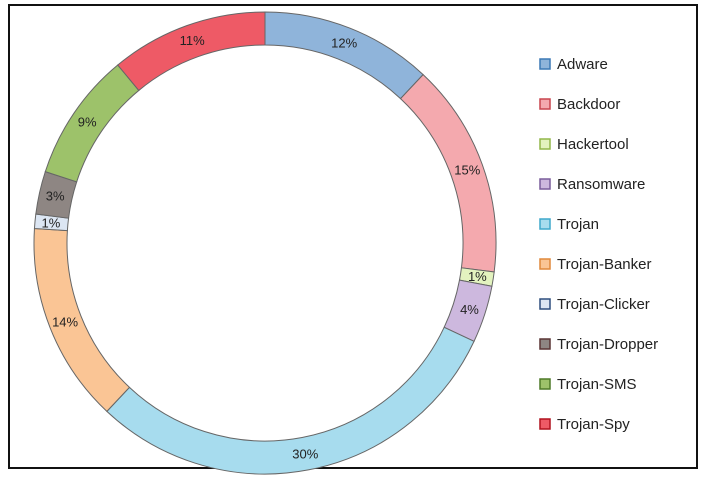  I want to click on legend-swatch-backdoor, so click(545, 104).